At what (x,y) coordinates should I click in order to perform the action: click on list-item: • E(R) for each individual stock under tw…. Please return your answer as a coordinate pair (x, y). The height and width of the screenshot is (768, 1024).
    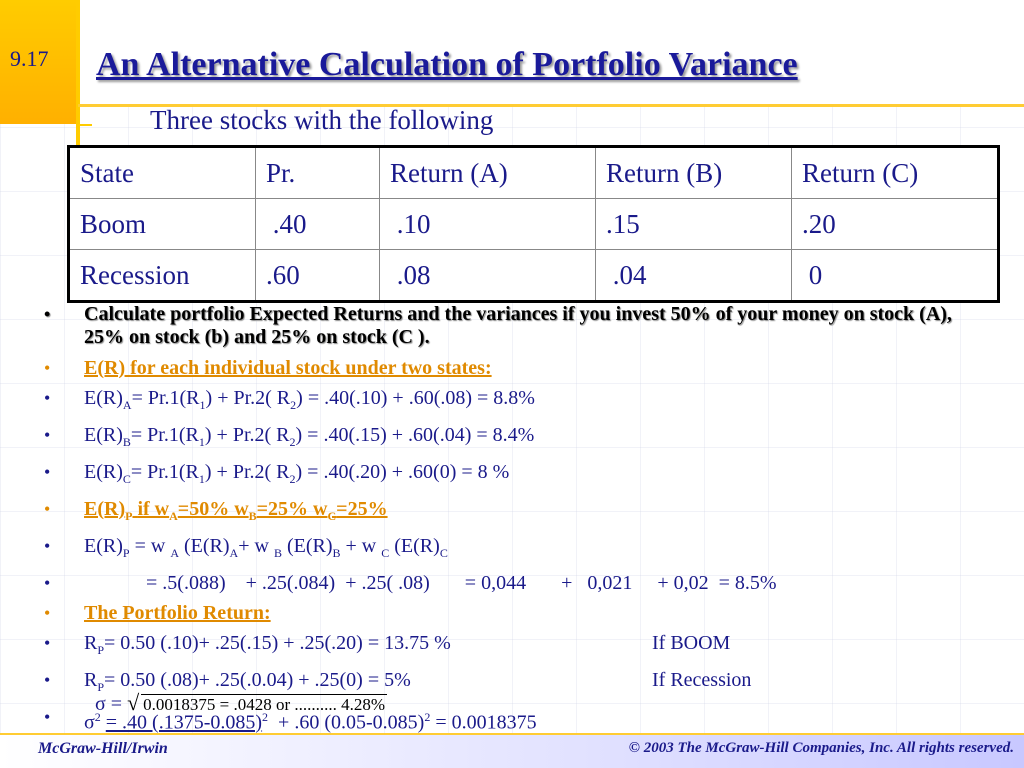
    Looking at the image, I should click on (268, 368).